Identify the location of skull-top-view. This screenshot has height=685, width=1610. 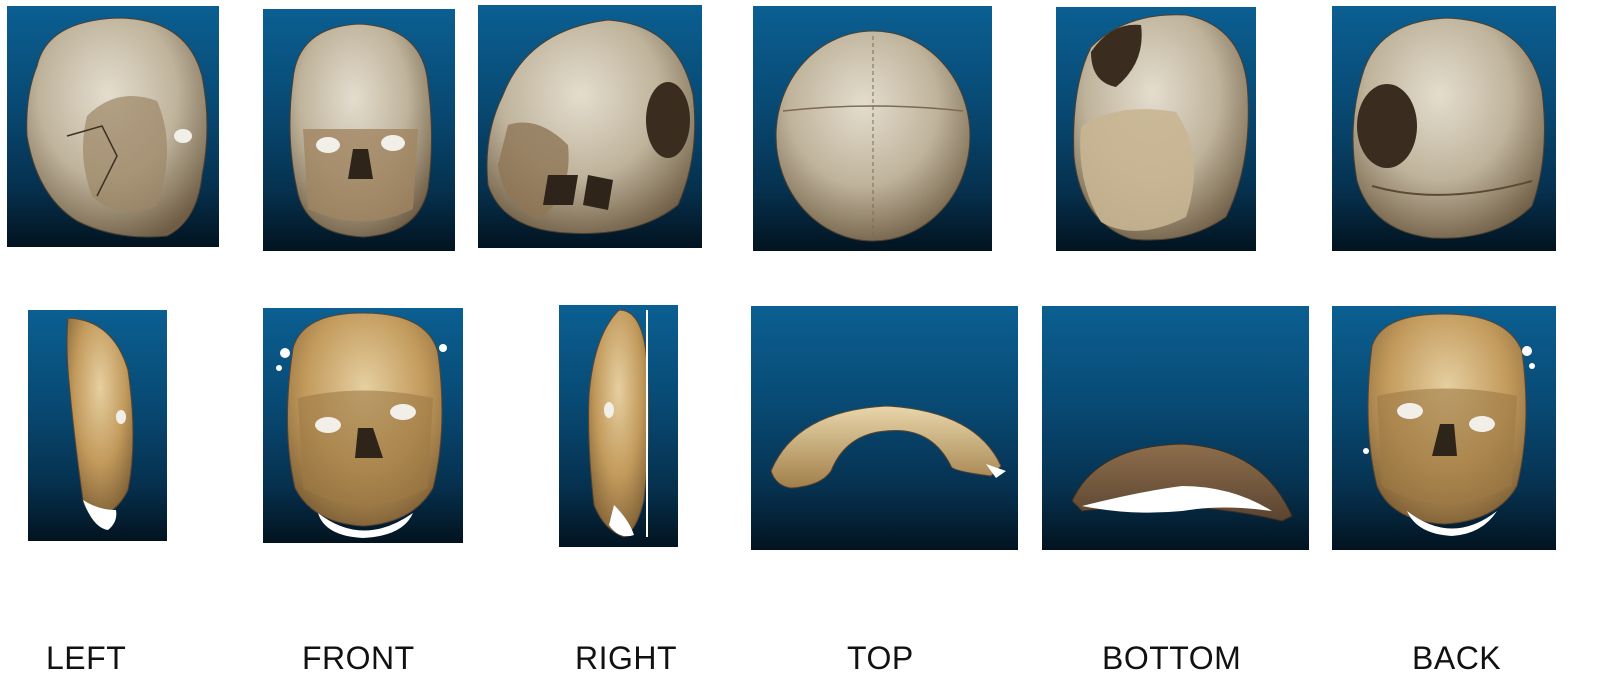
(872, 128).